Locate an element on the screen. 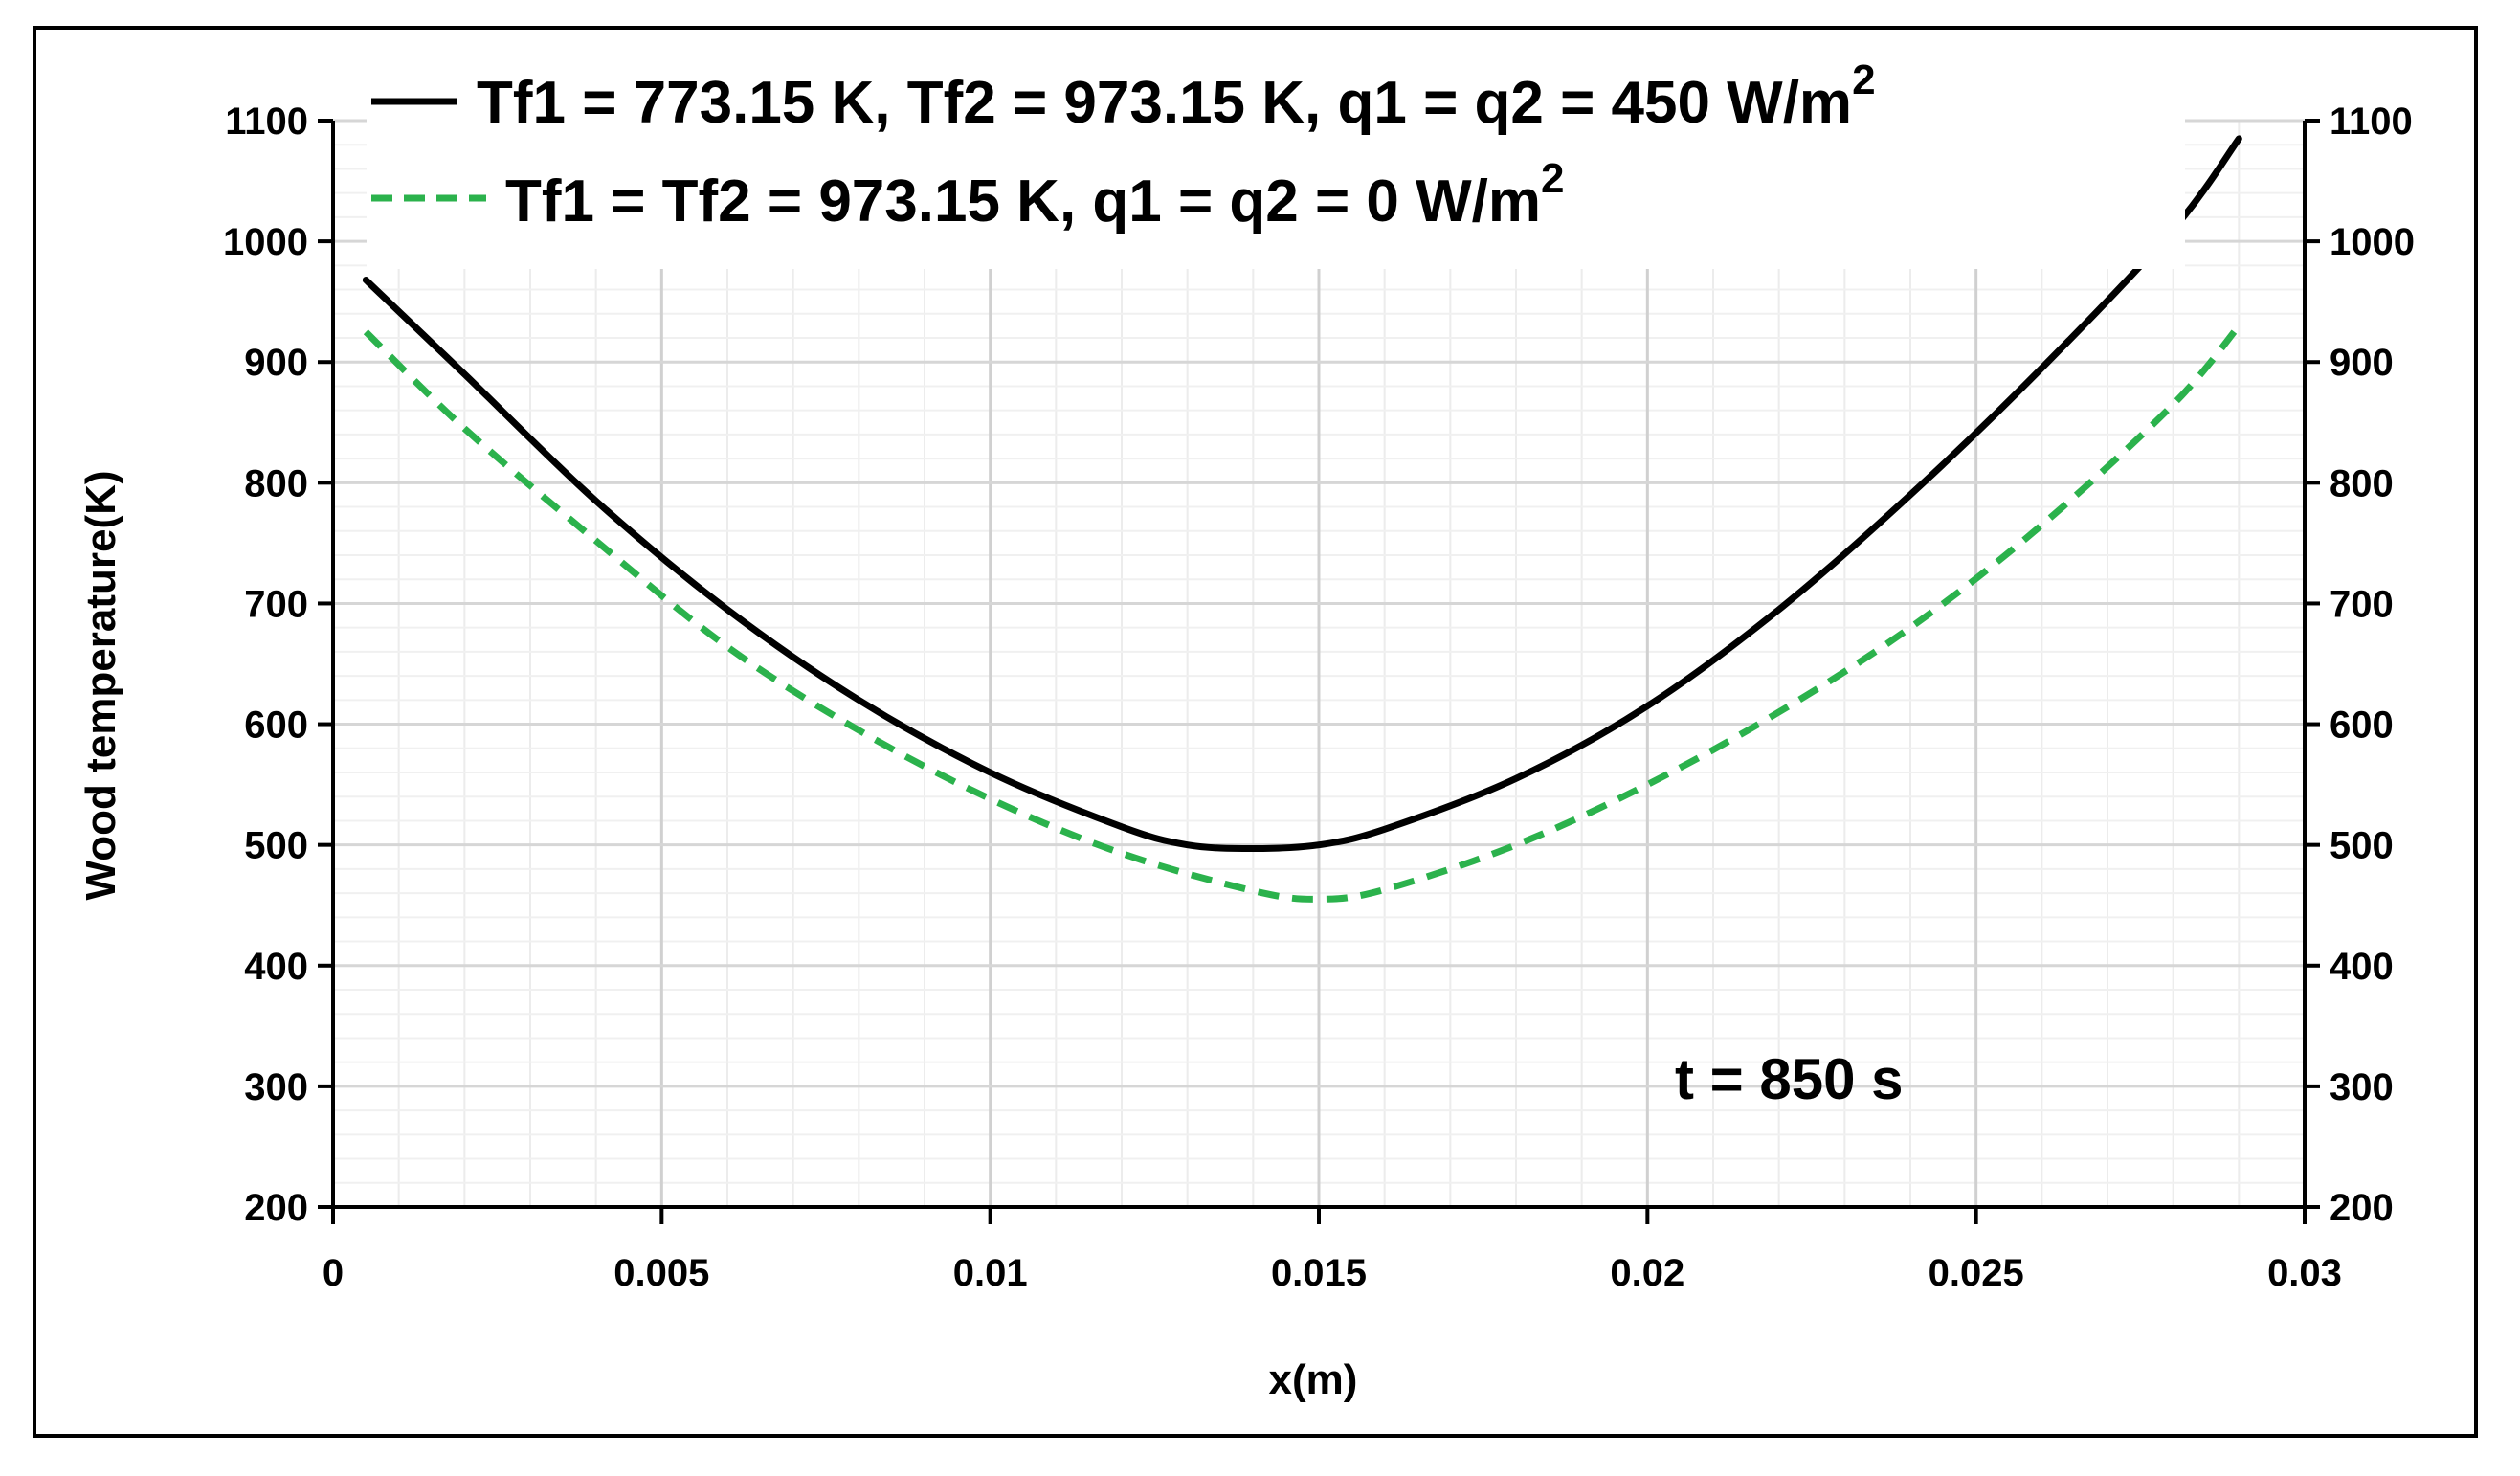 The image size is (2520, 1476). time-annotation: t = 850 s is located at coordinates (1789, 1079).